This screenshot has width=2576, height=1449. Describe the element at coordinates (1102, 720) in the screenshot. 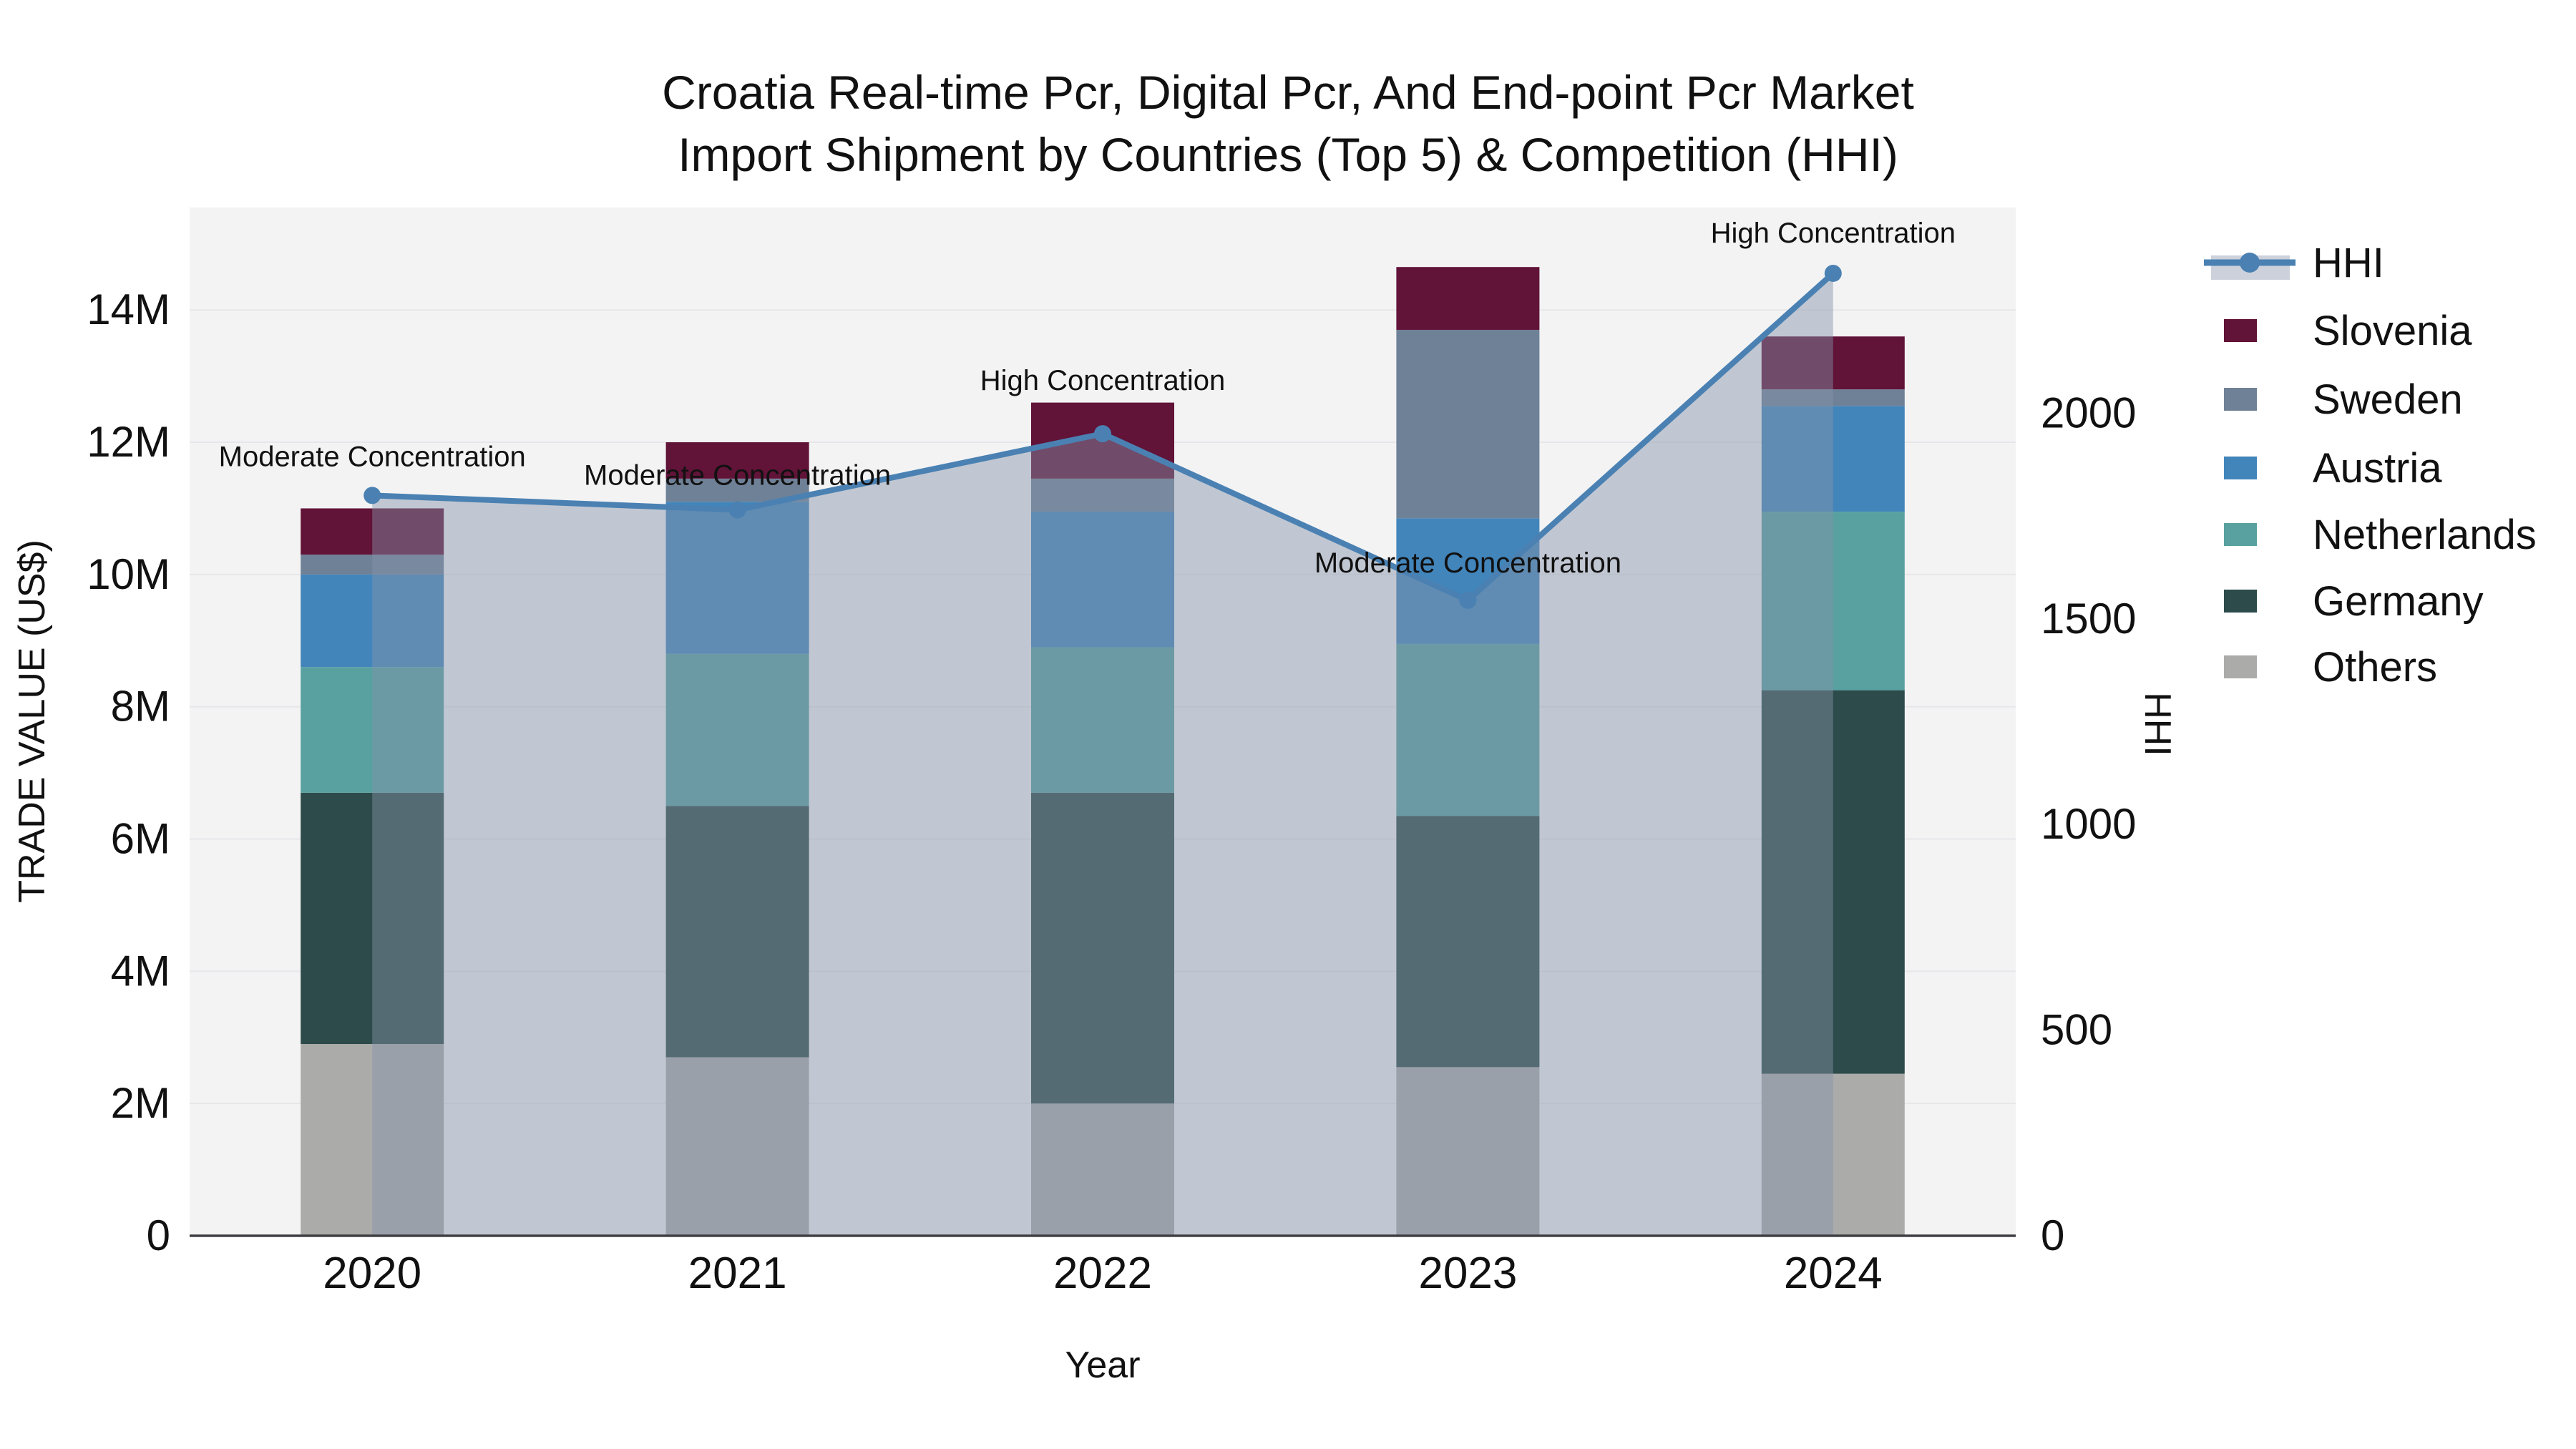

I see `bar-segment-netherlands-2022` at that location.